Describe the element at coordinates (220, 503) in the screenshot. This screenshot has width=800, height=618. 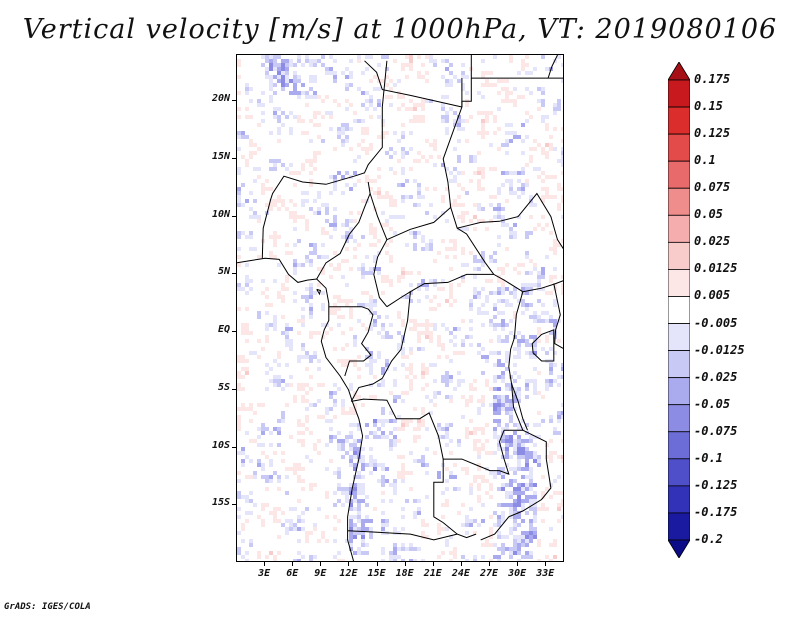
I see `lat-label: 15S` at that location.